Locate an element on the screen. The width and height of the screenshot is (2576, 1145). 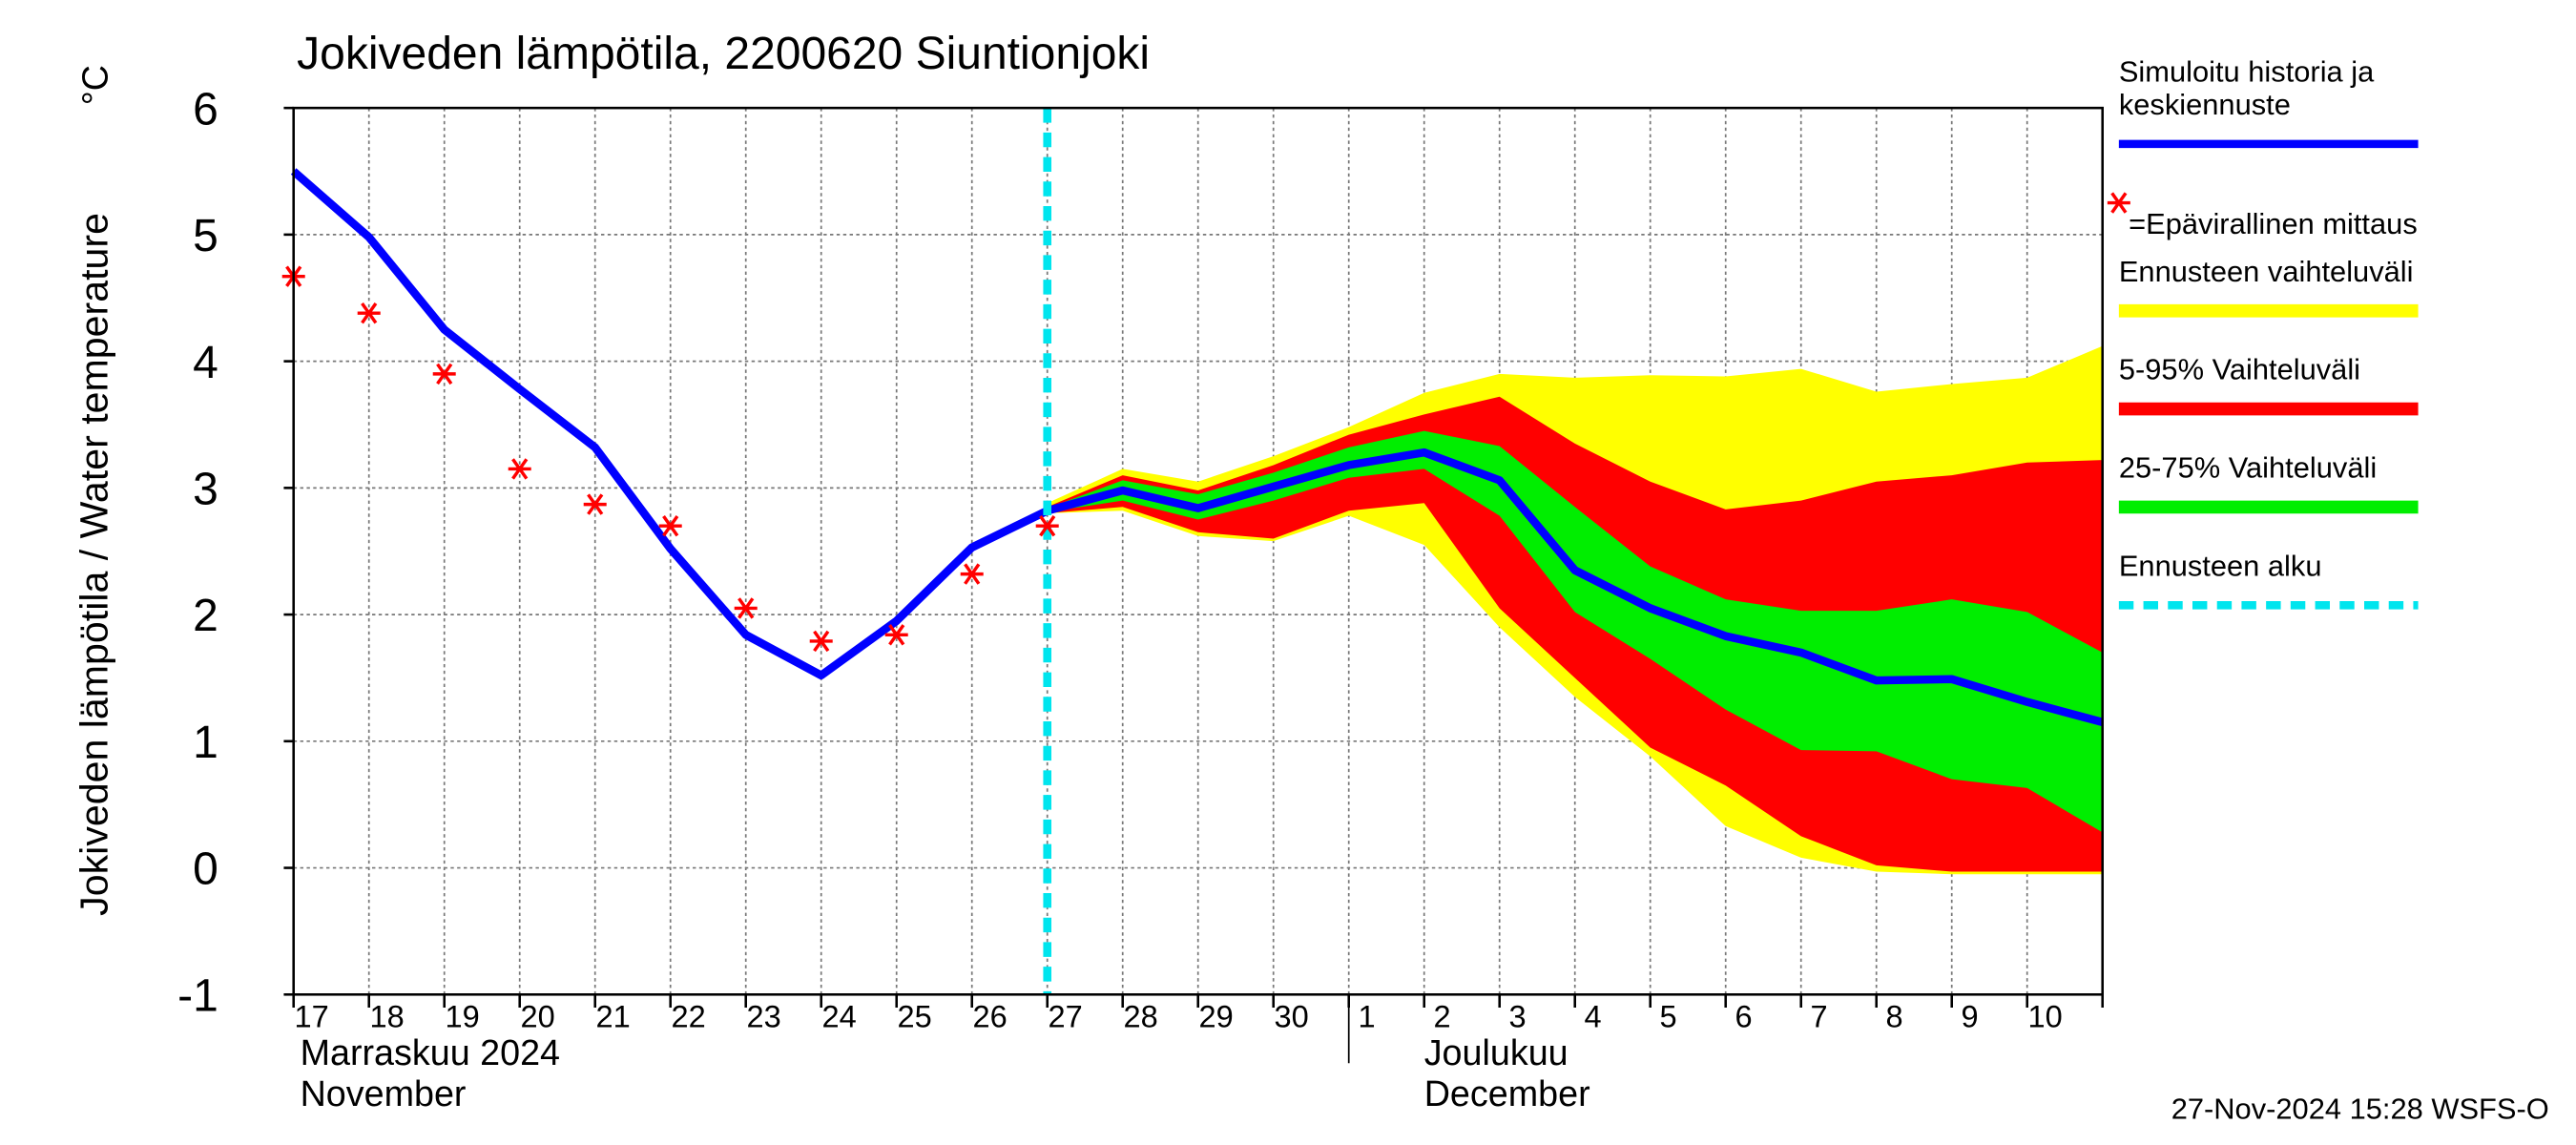
y-tick-label: 3 is located at coordinates (205, 489).